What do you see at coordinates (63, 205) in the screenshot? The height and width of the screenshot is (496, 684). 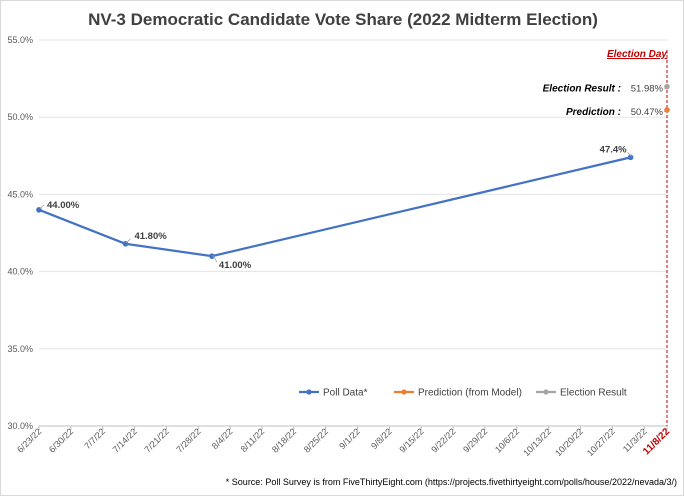 I see `data-label: 44.00%` at bounding box center [63, 205].